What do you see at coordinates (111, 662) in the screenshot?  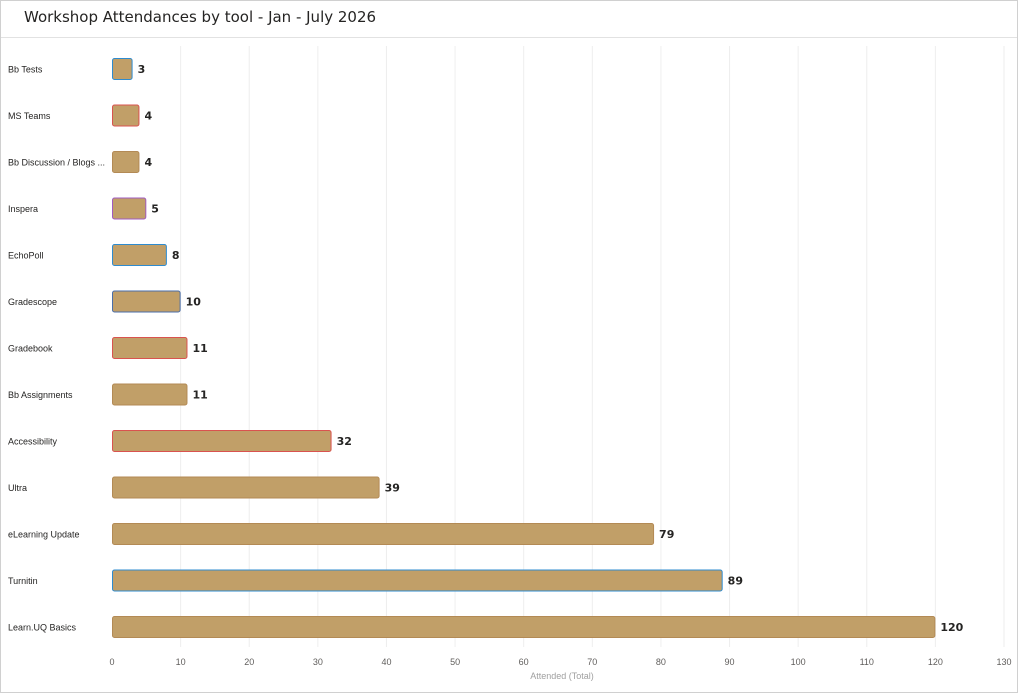 I see `x-tick-label: 0` at bounding box center [111, 662].